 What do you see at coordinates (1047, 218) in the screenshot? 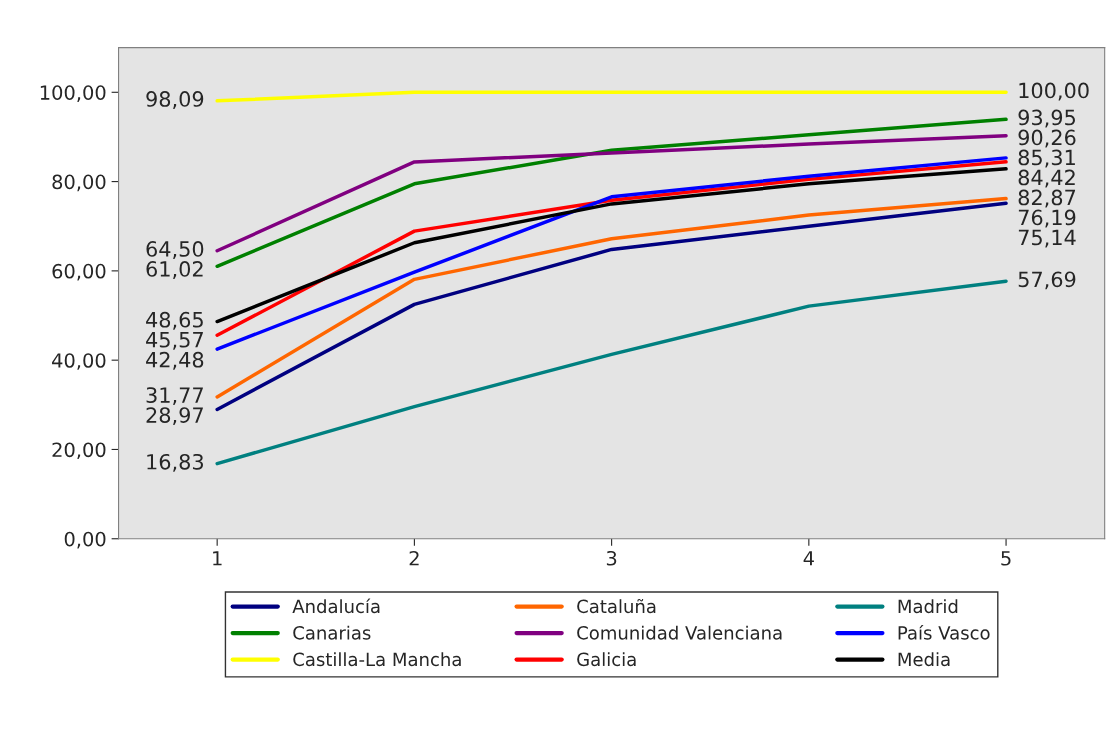
I see `data-label: 76,19` at bounding box center [1047, 218].